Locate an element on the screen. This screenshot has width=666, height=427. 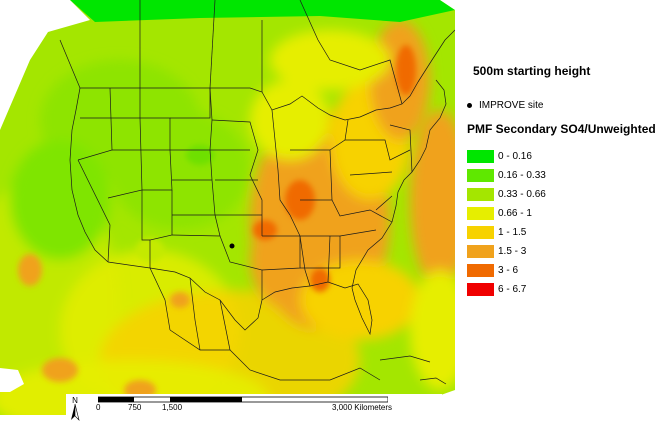
legend-label: 0.16 - 0.33 is located at coordinates (522, 175).